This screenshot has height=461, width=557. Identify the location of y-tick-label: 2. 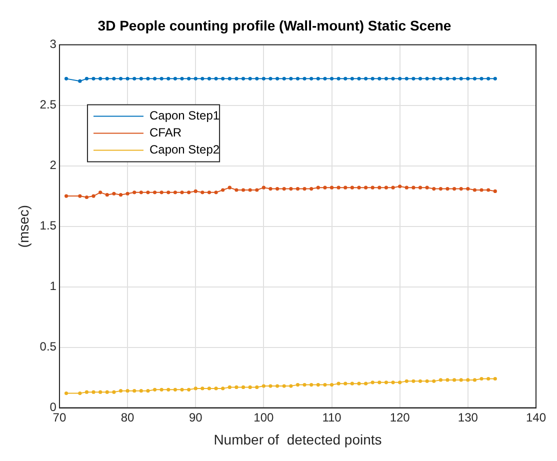
(53, 165).